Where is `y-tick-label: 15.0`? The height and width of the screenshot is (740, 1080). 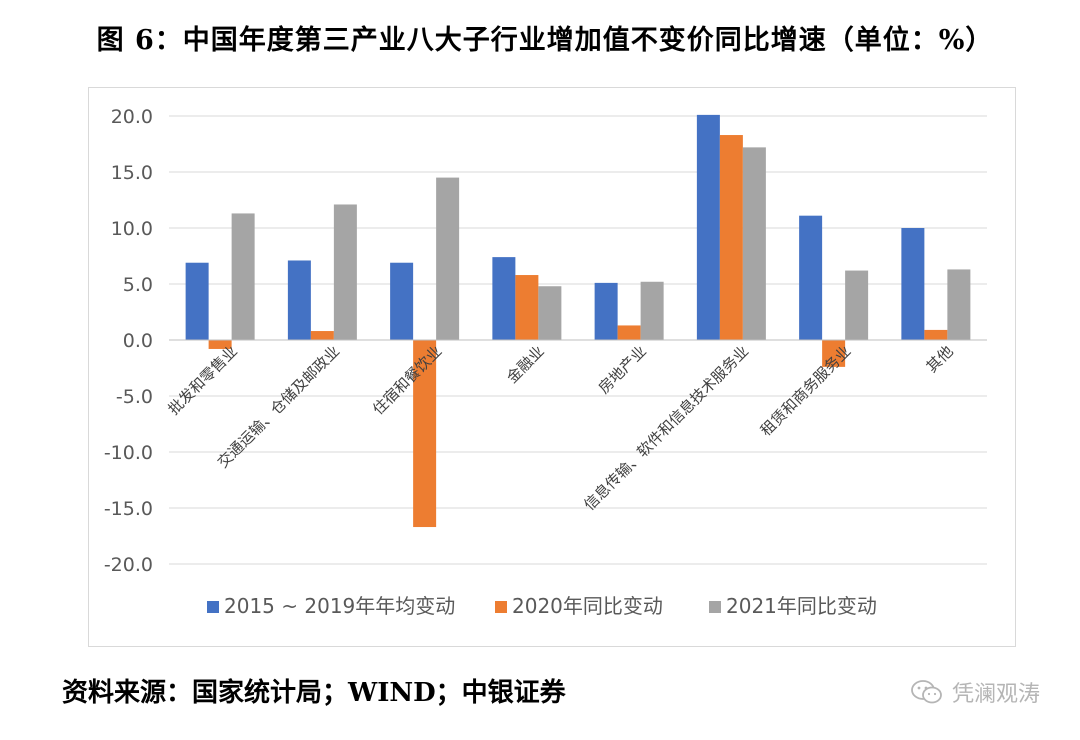 y-tick-label: 15.0 is located at coordinates (132, 173).